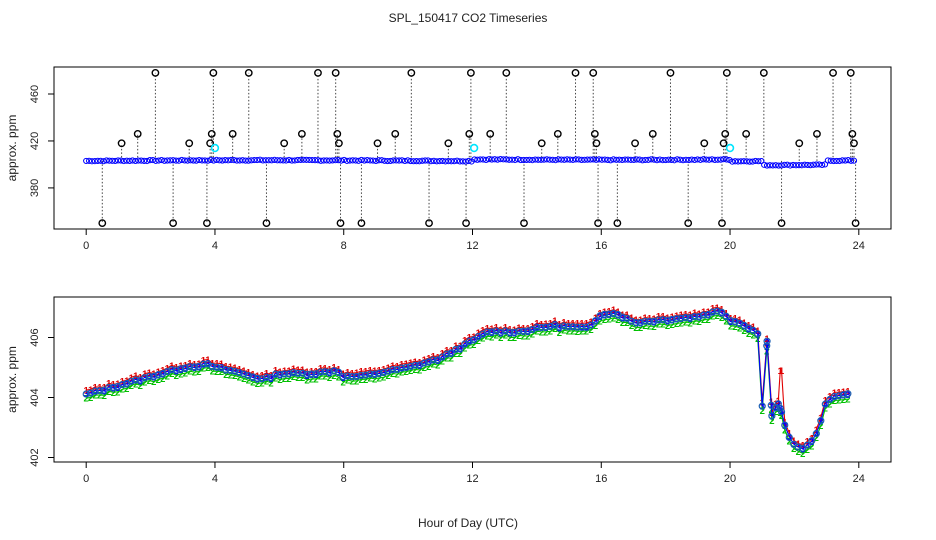 Image resolution: width=936 pixels, height=540 pixels. Describe the element at coordinates (215, 479) in the screenshot. I see `bottom-x-tick-label: 4` at that location.